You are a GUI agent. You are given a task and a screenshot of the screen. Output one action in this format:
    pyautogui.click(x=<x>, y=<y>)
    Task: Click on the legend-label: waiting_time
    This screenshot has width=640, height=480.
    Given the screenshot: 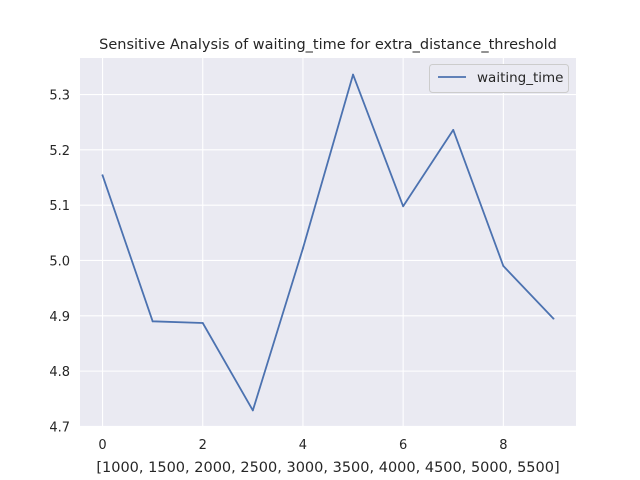 What is the action you would take?
    pyautogui.click(x=520, y=78)
    